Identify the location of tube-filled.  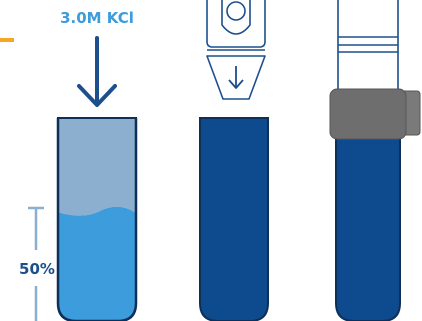
(234, 219).